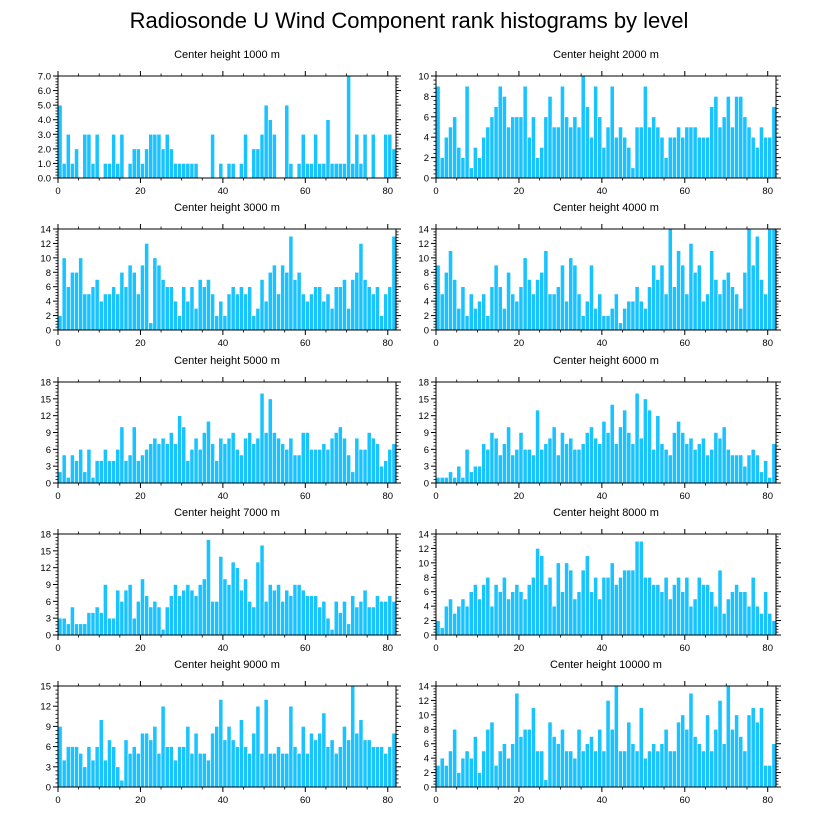  I want to click on panel-title: Center height 9000 m, so click(227, 665).